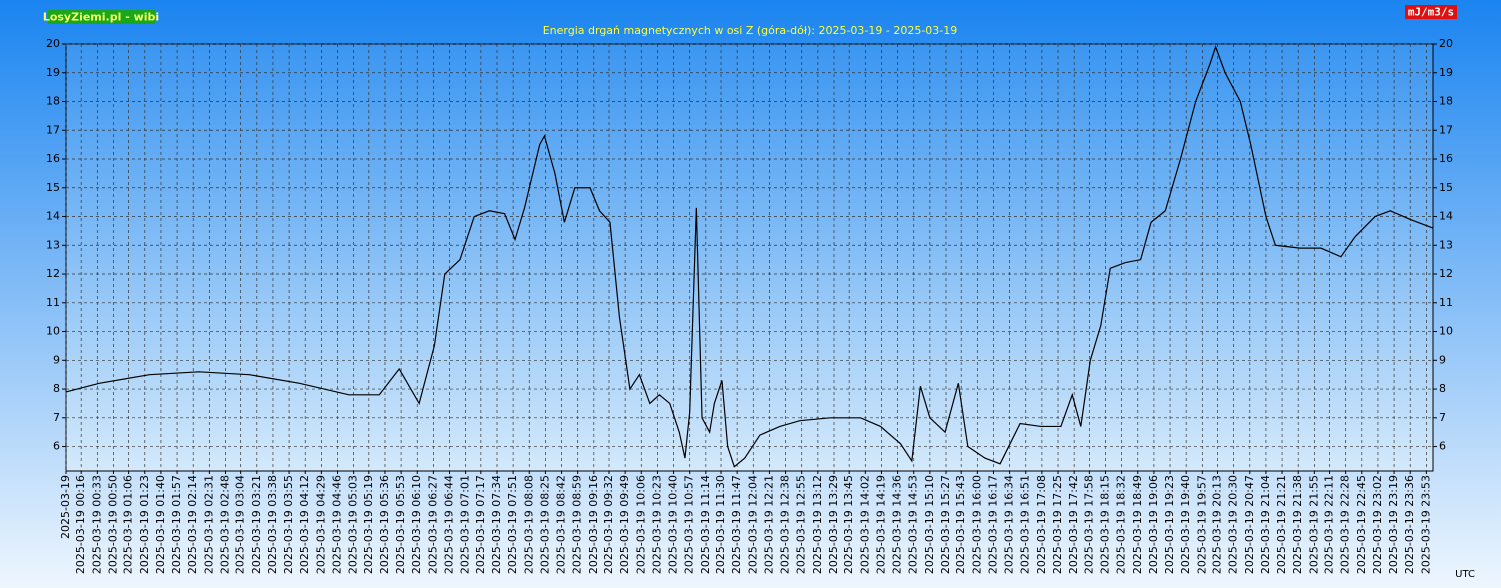  I want to click on x-tick-label: 2025-03-19 16:17, so click(992, 524).